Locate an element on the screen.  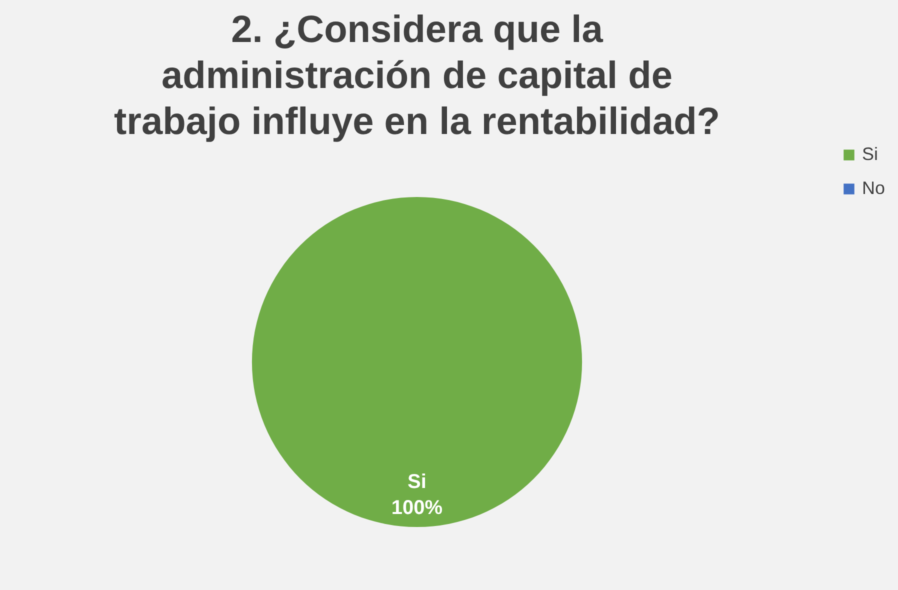
data-label: 100% is located at coordinates (417, 508).